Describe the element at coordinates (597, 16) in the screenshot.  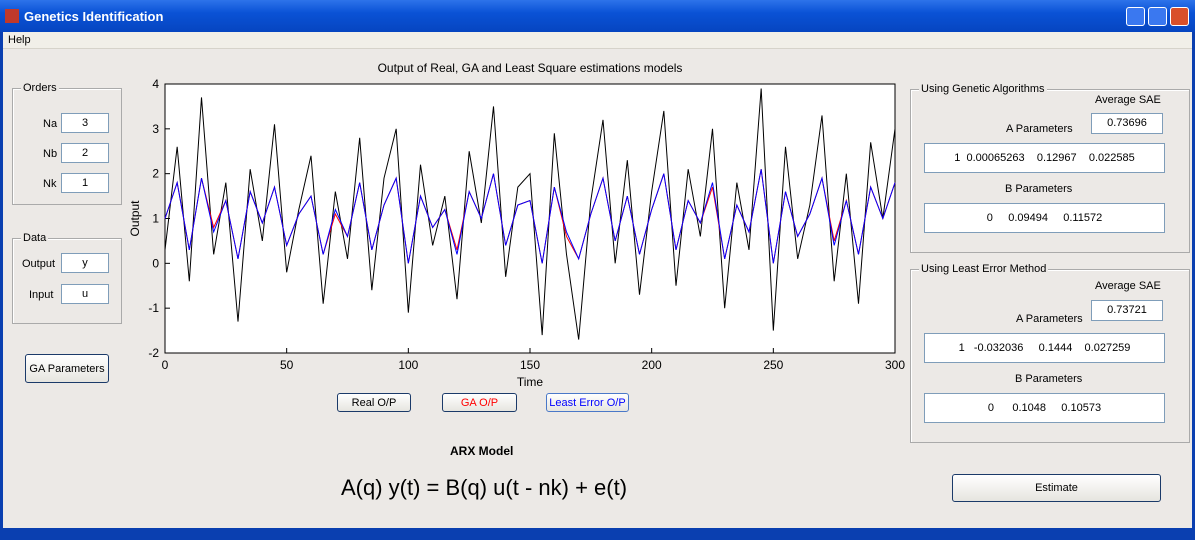
I see `title-bar: Genetics Identification` at that location.